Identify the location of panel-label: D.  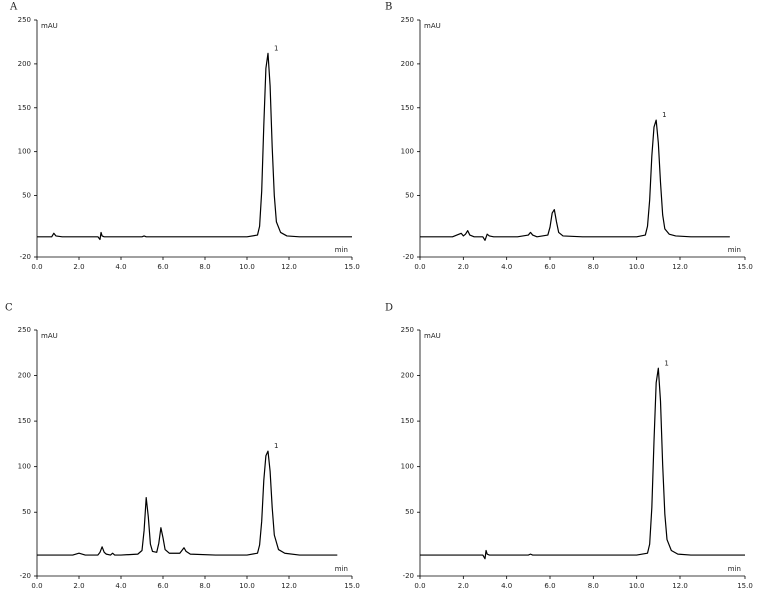
(389, 308).